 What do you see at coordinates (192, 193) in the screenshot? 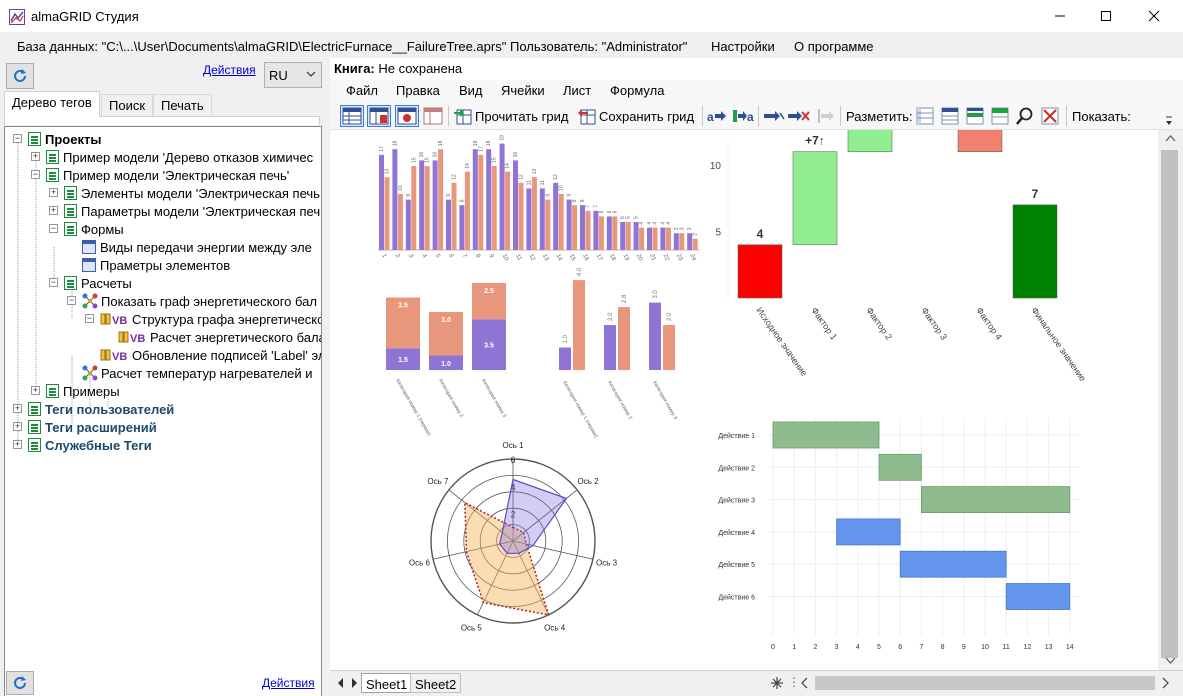
I see `tree-item: Элементы модели 'Электрическая печь` at bounding box center [192, 193].